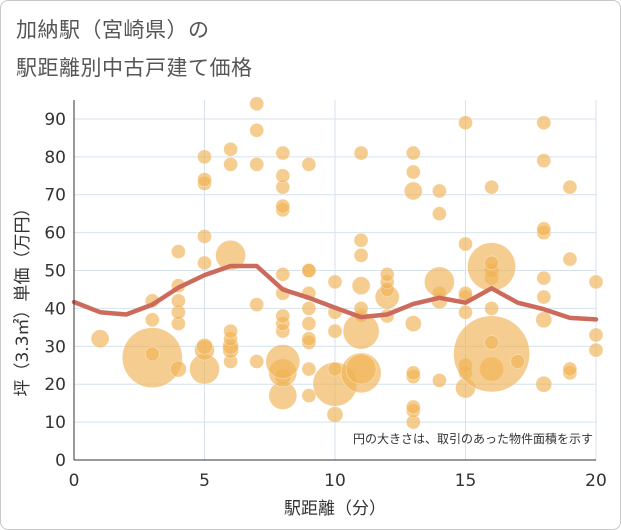 The image size is (621, 530). What do you see at coordinates (134, 68) in the screenshot?
I see `chart-title-line2: 駅距離別中古戸建て価格` at bounding box center [134, 68].